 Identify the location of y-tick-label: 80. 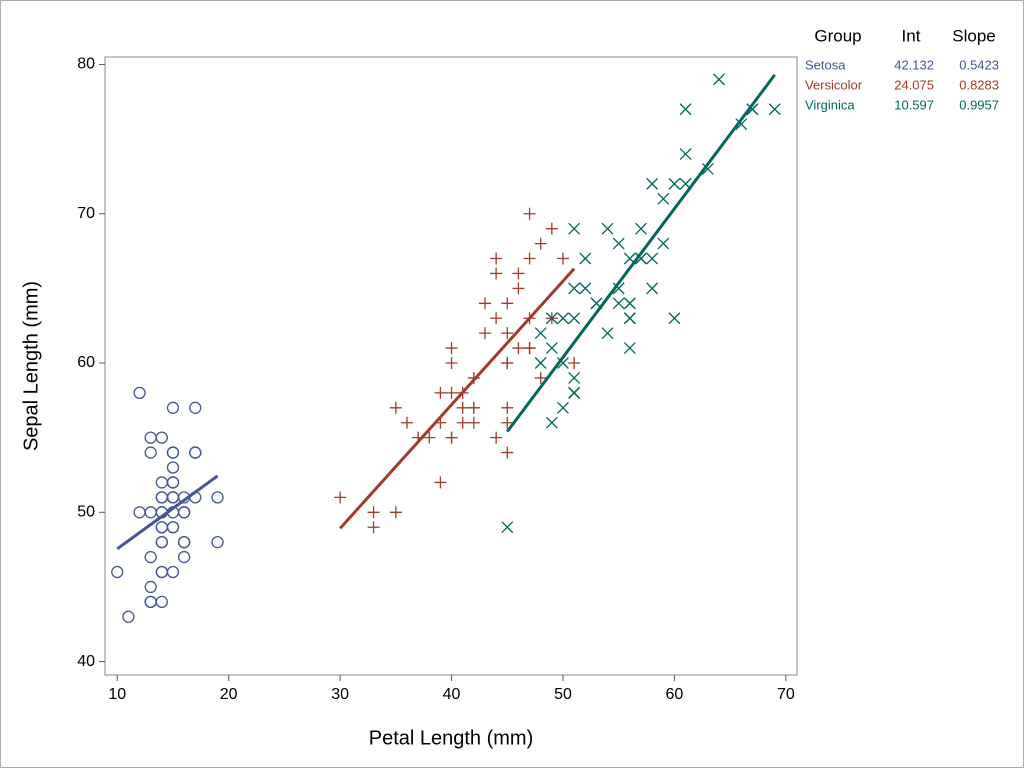
(86, 64).